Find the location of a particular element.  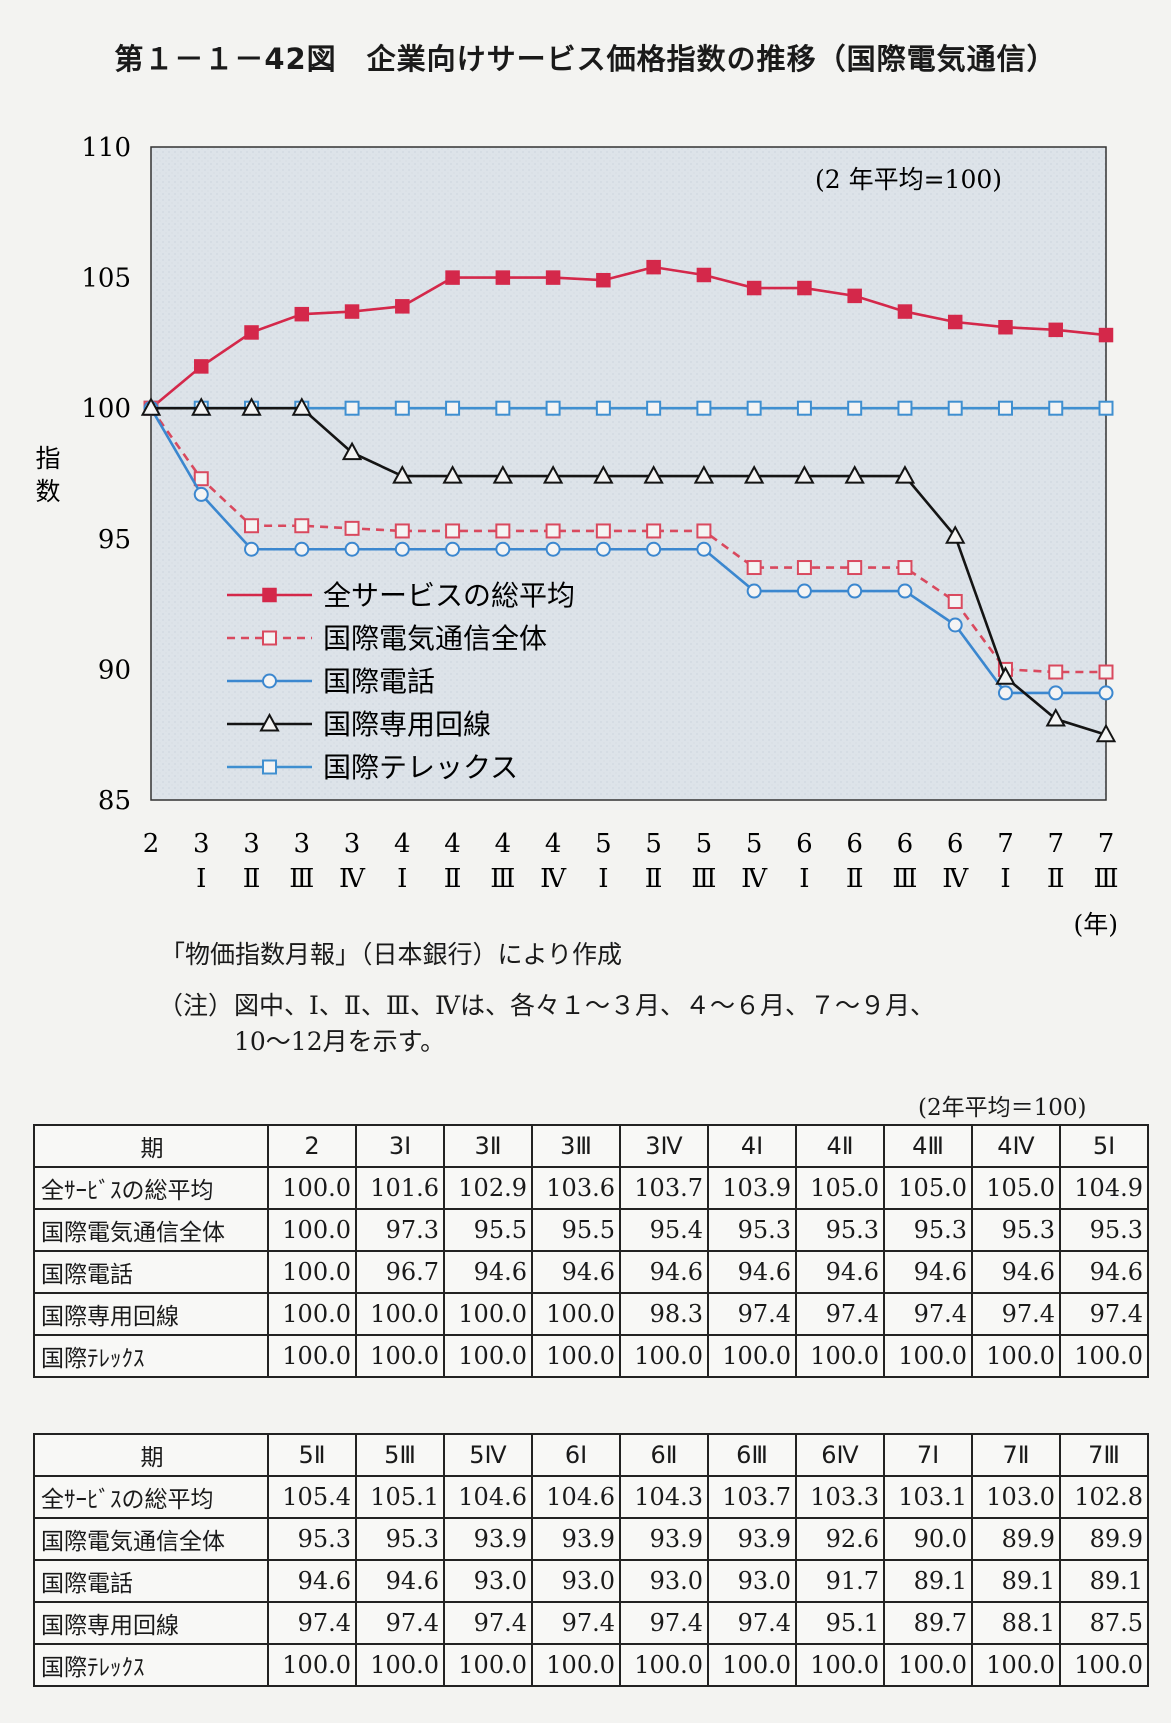

series-line is located at coordinates (627, 540).